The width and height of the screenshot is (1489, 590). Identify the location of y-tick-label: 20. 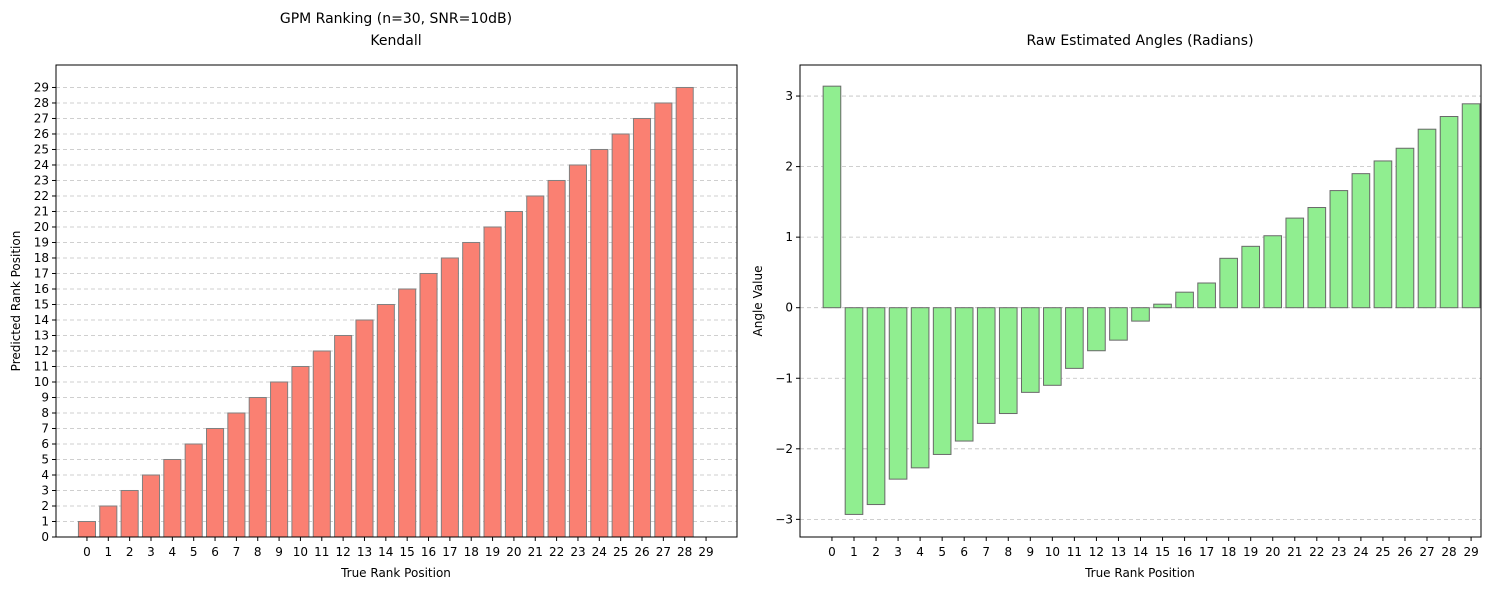
(41, 227).